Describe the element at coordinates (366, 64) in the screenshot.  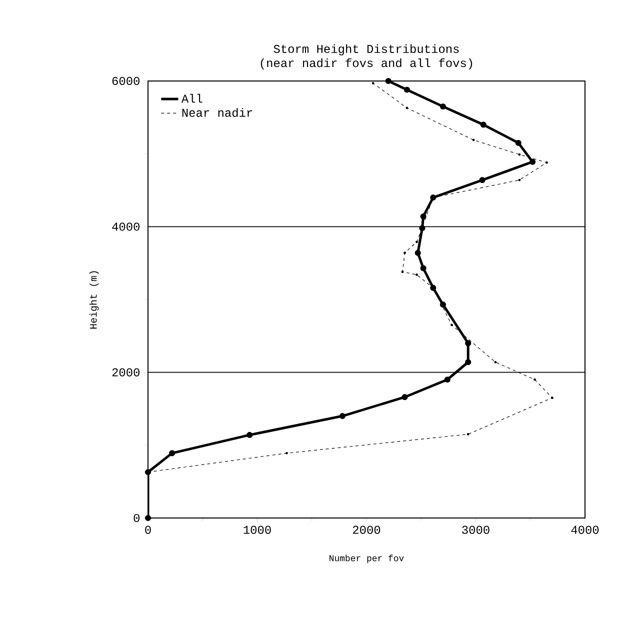
I see `chart-subtitle: (near nadir fovs and all fovs)` at that location.